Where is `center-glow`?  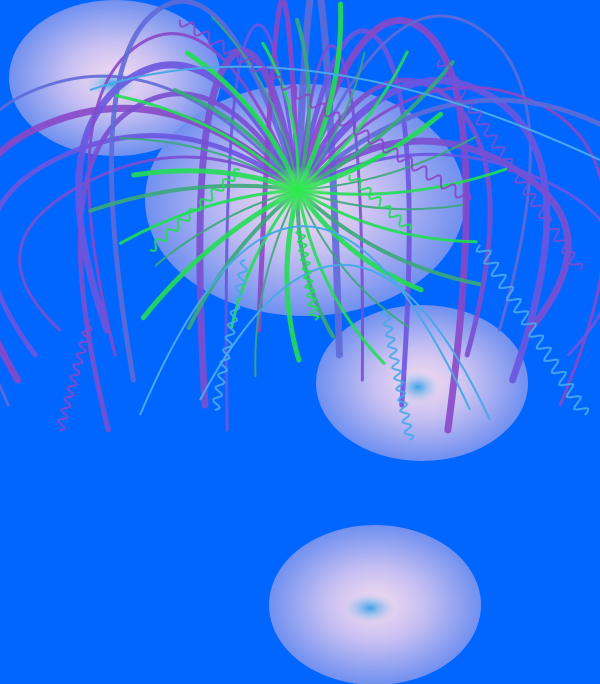
center-glow is located at coordinates (298, 190).